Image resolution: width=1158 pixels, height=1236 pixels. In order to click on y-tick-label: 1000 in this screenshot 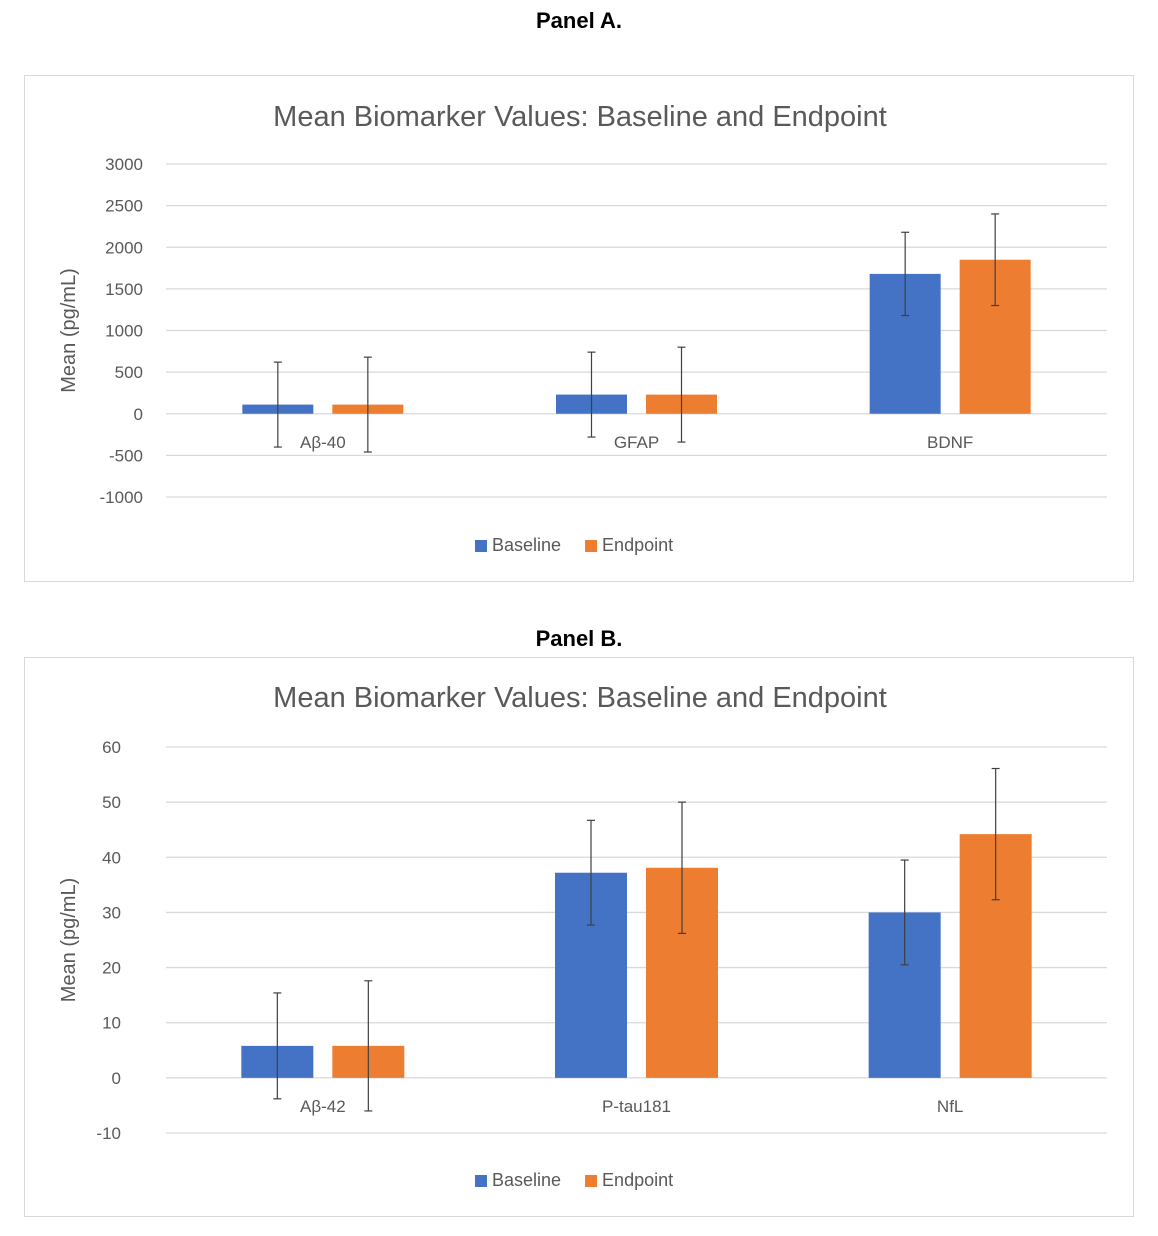, I will do `click(124, 331)`.